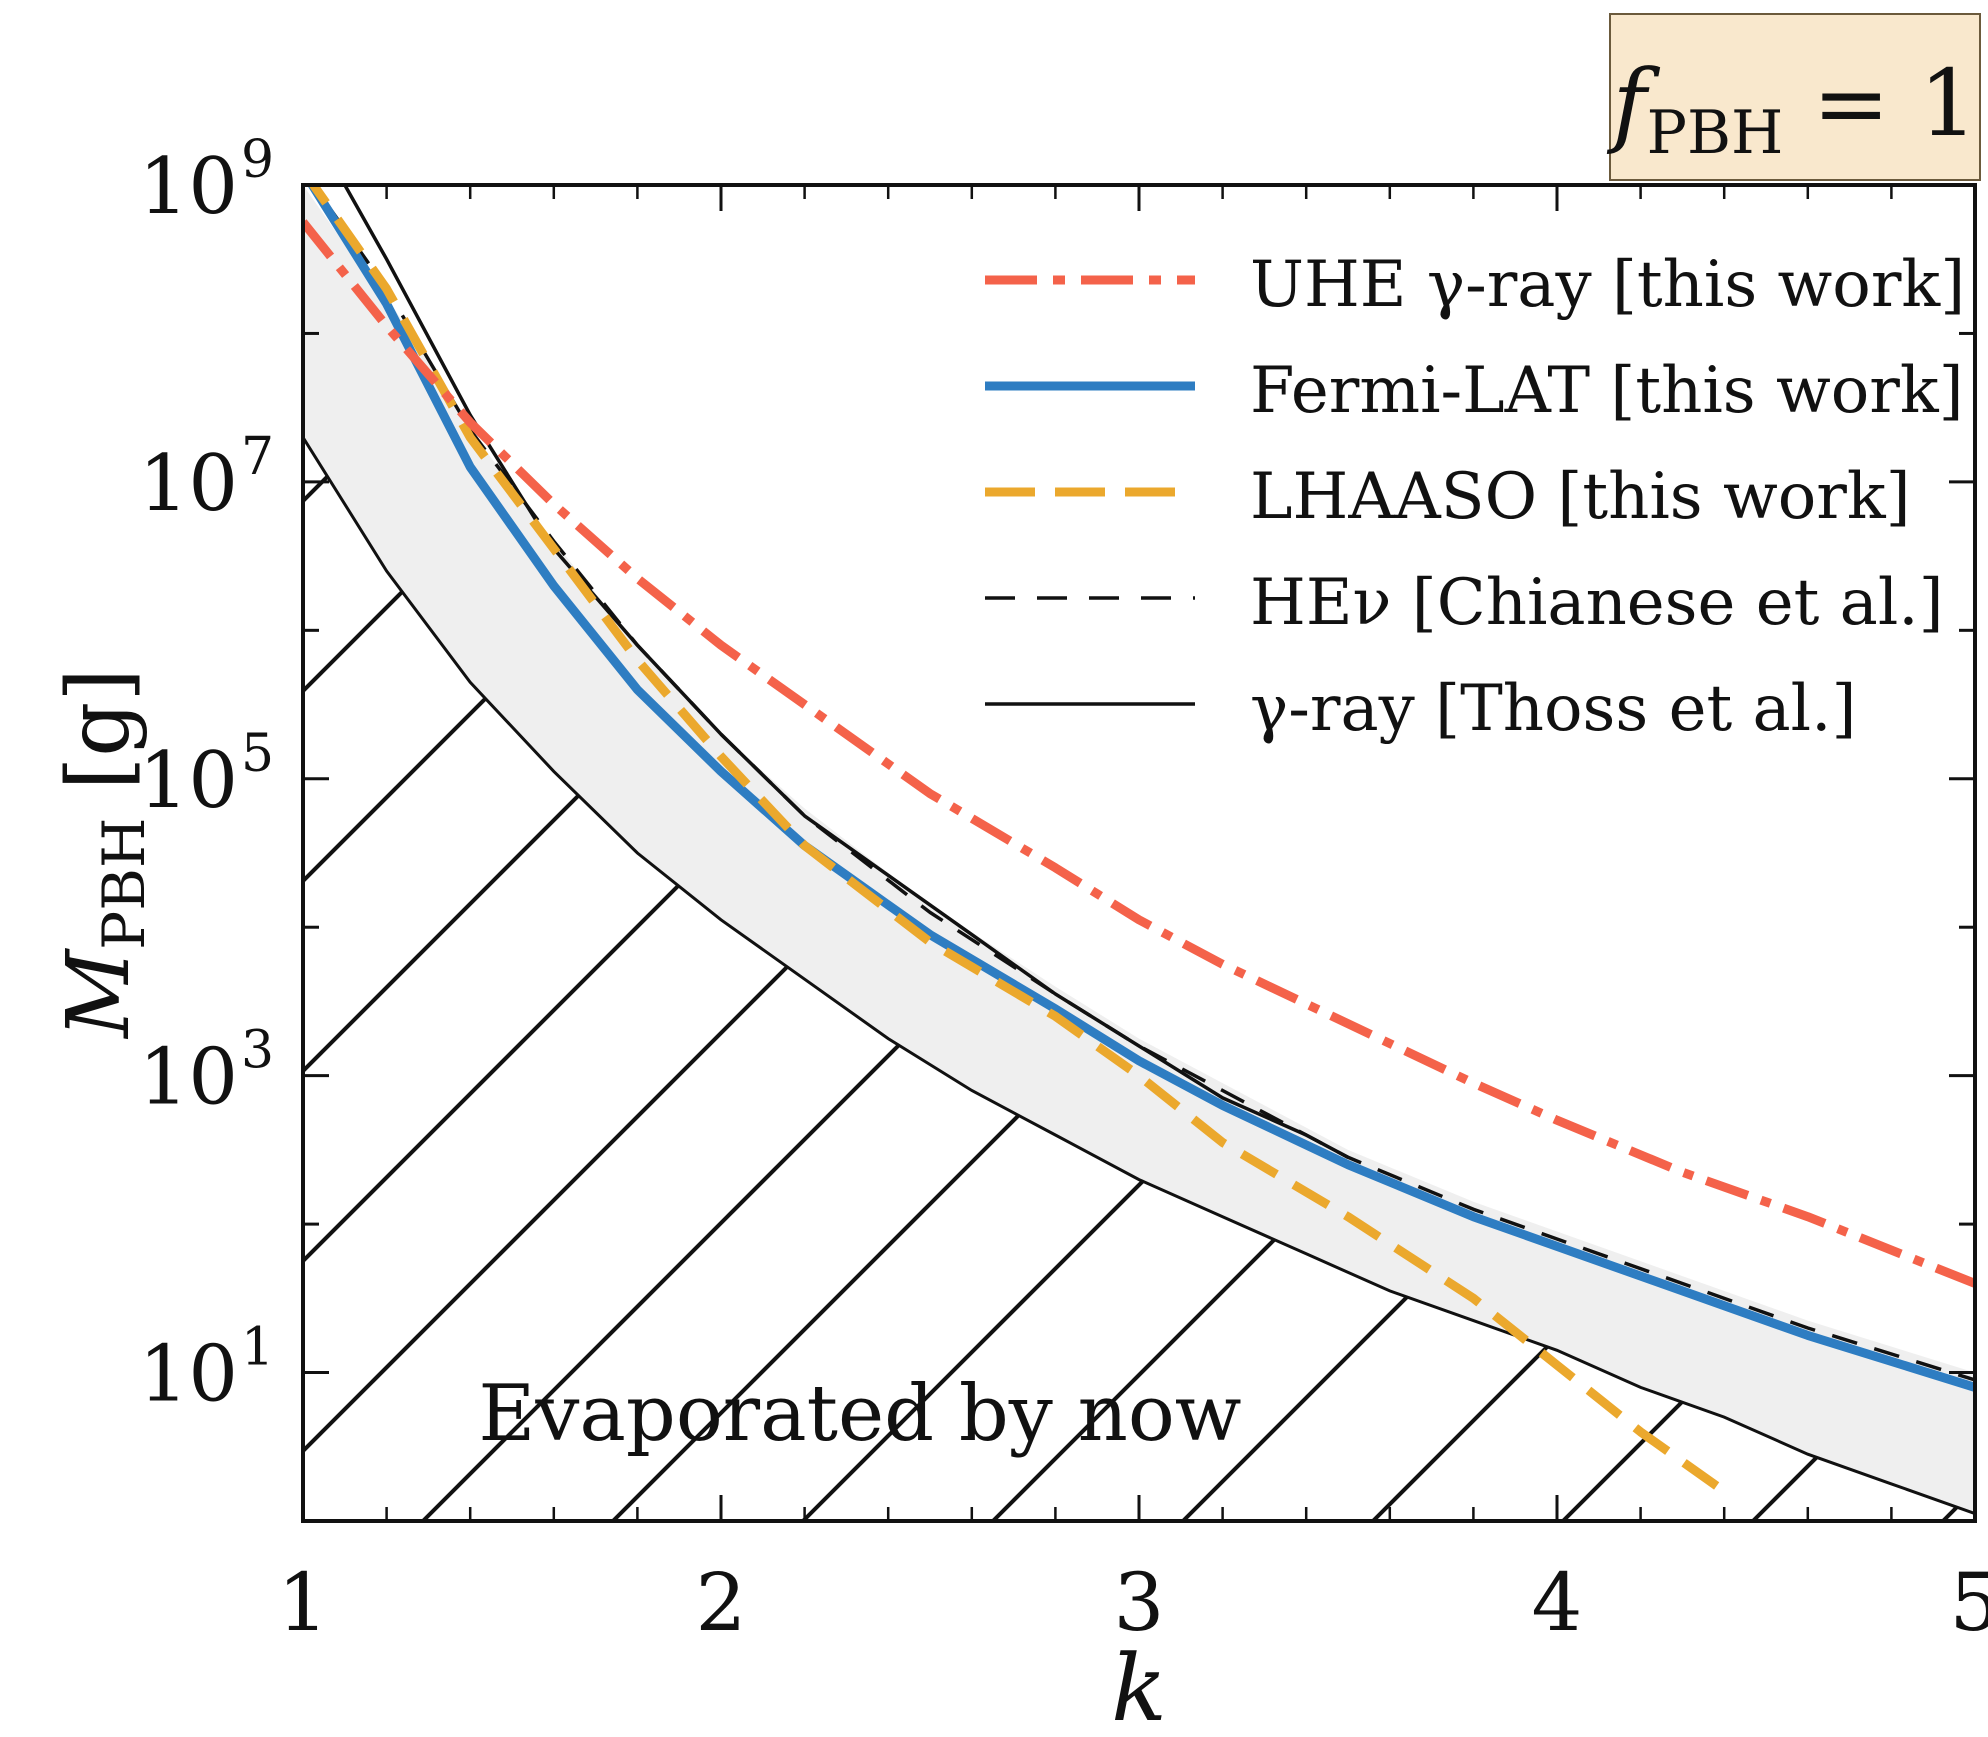 The width and height of the screenshot is (1988, 1737). What do you see at coordinates (1607, 285) in the screenshot?
I see `legend-label: UHE γ-ray [this work]` at bounding box center [1607, 285].